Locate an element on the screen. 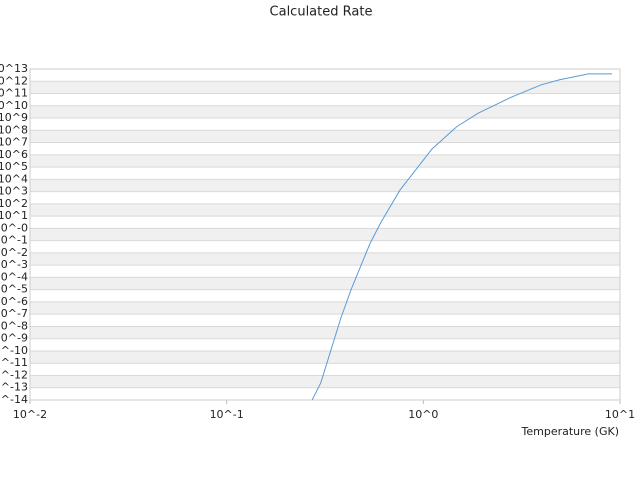 This screenshot has height=480, width=640. y-tick-label: 10^-5 is located at coordinates (14, 289).